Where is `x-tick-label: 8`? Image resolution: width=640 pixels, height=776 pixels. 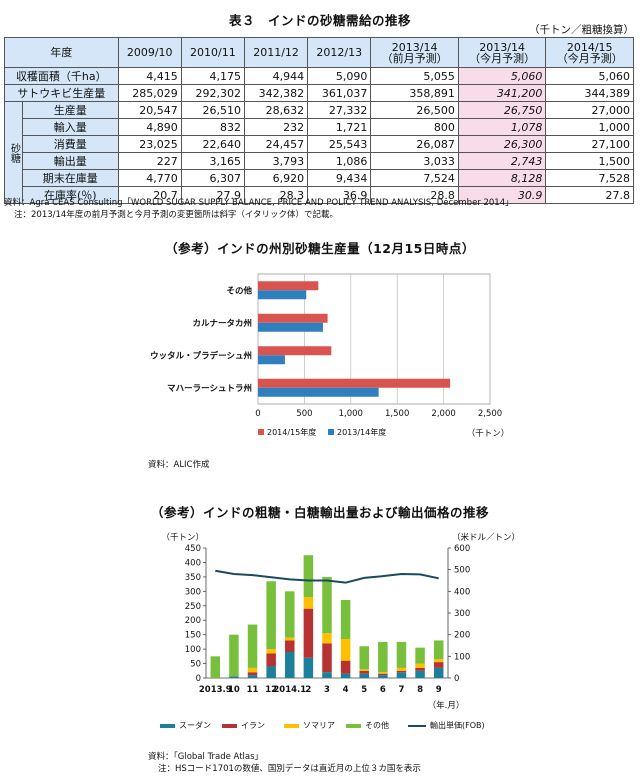
x-tick-label: 8 is located at coordinates (420, 690).